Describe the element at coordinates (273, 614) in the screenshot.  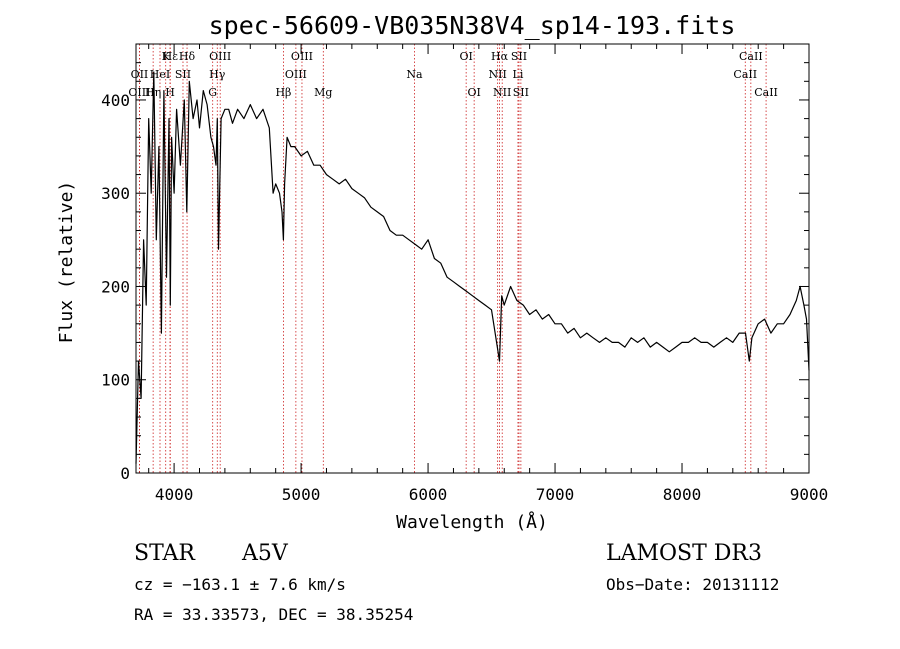
I see `coordinates-readout: RA = 33.33573, DEC = 38.35254` at that location.